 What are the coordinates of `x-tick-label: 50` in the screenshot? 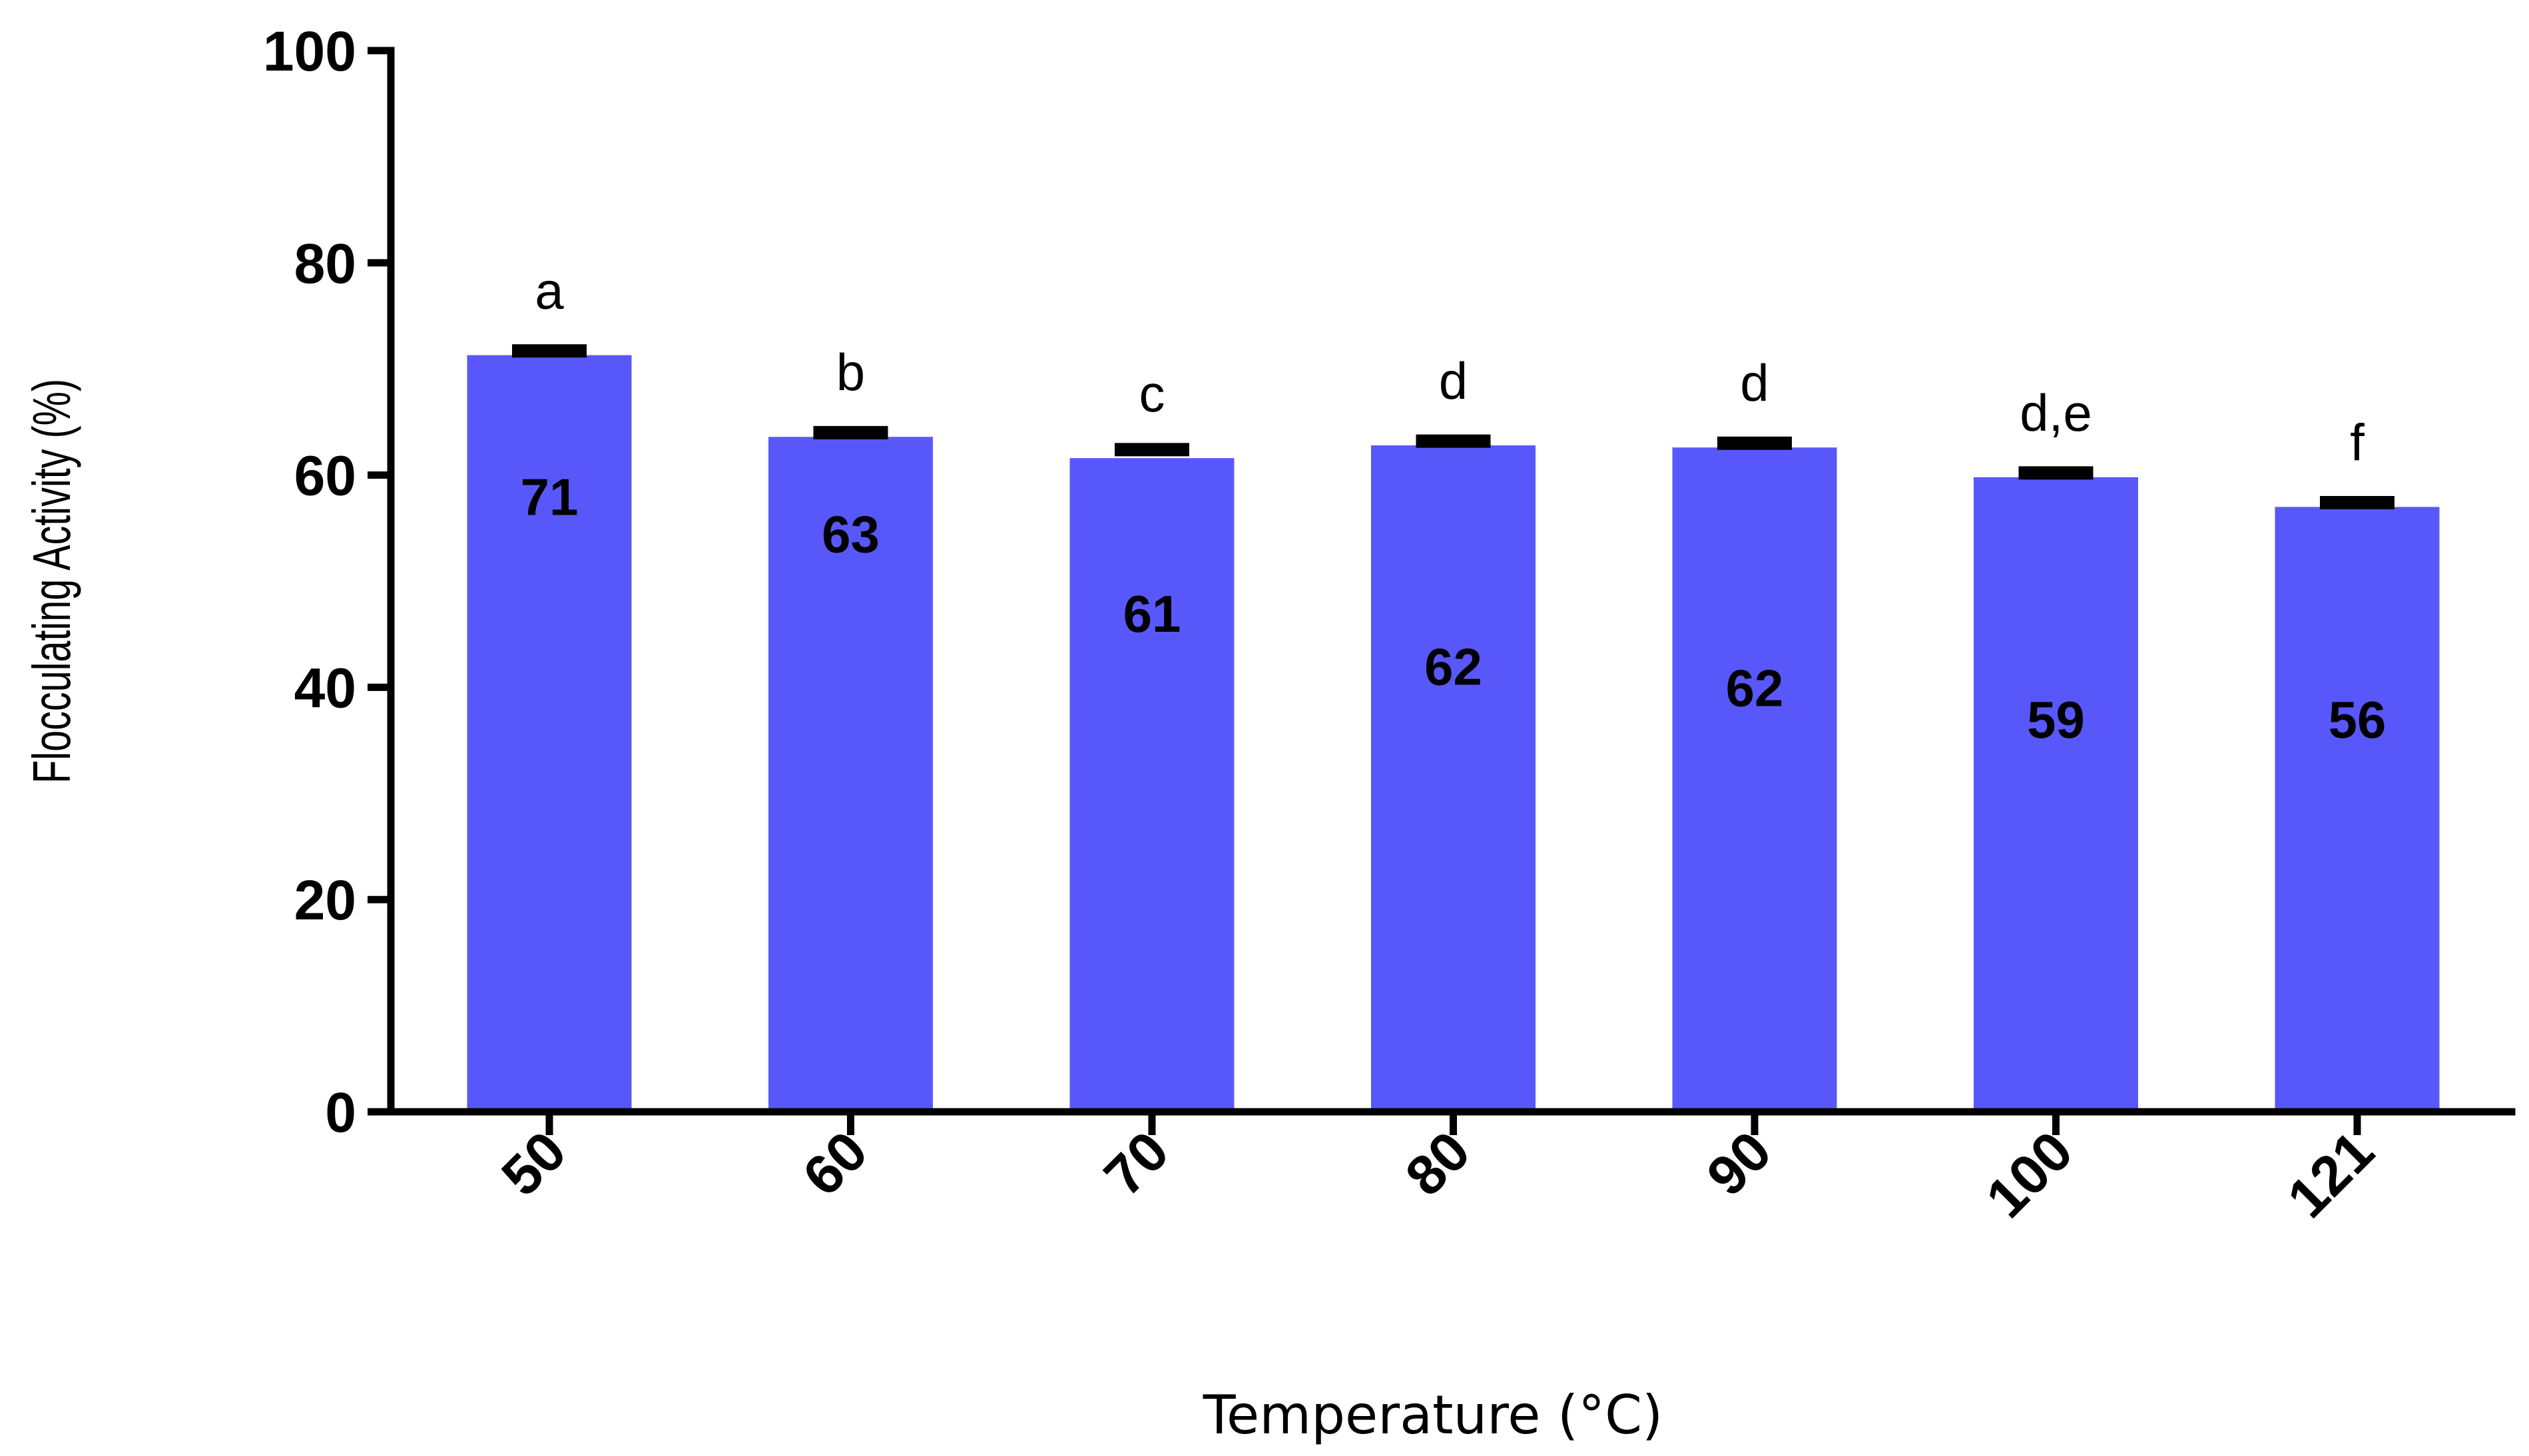 It's located at (533, 1163).